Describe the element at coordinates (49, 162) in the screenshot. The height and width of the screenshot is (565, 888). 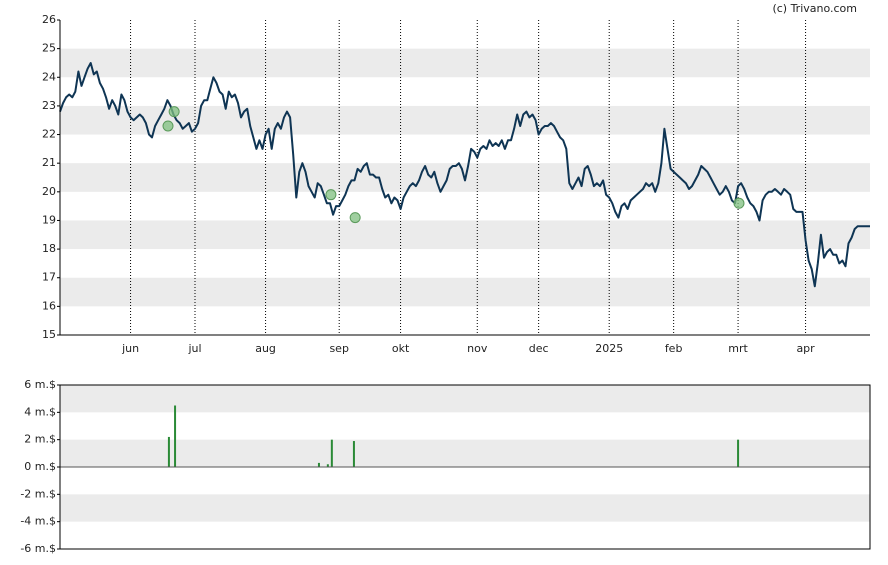
I see `y-tick-label: 21` at that location.